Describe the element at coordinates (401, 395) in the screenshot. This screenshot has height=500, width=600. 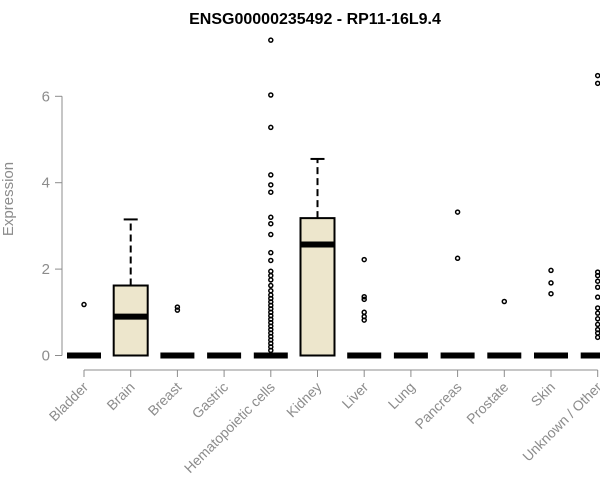
I see `x-tick-label: Lung` at that location.